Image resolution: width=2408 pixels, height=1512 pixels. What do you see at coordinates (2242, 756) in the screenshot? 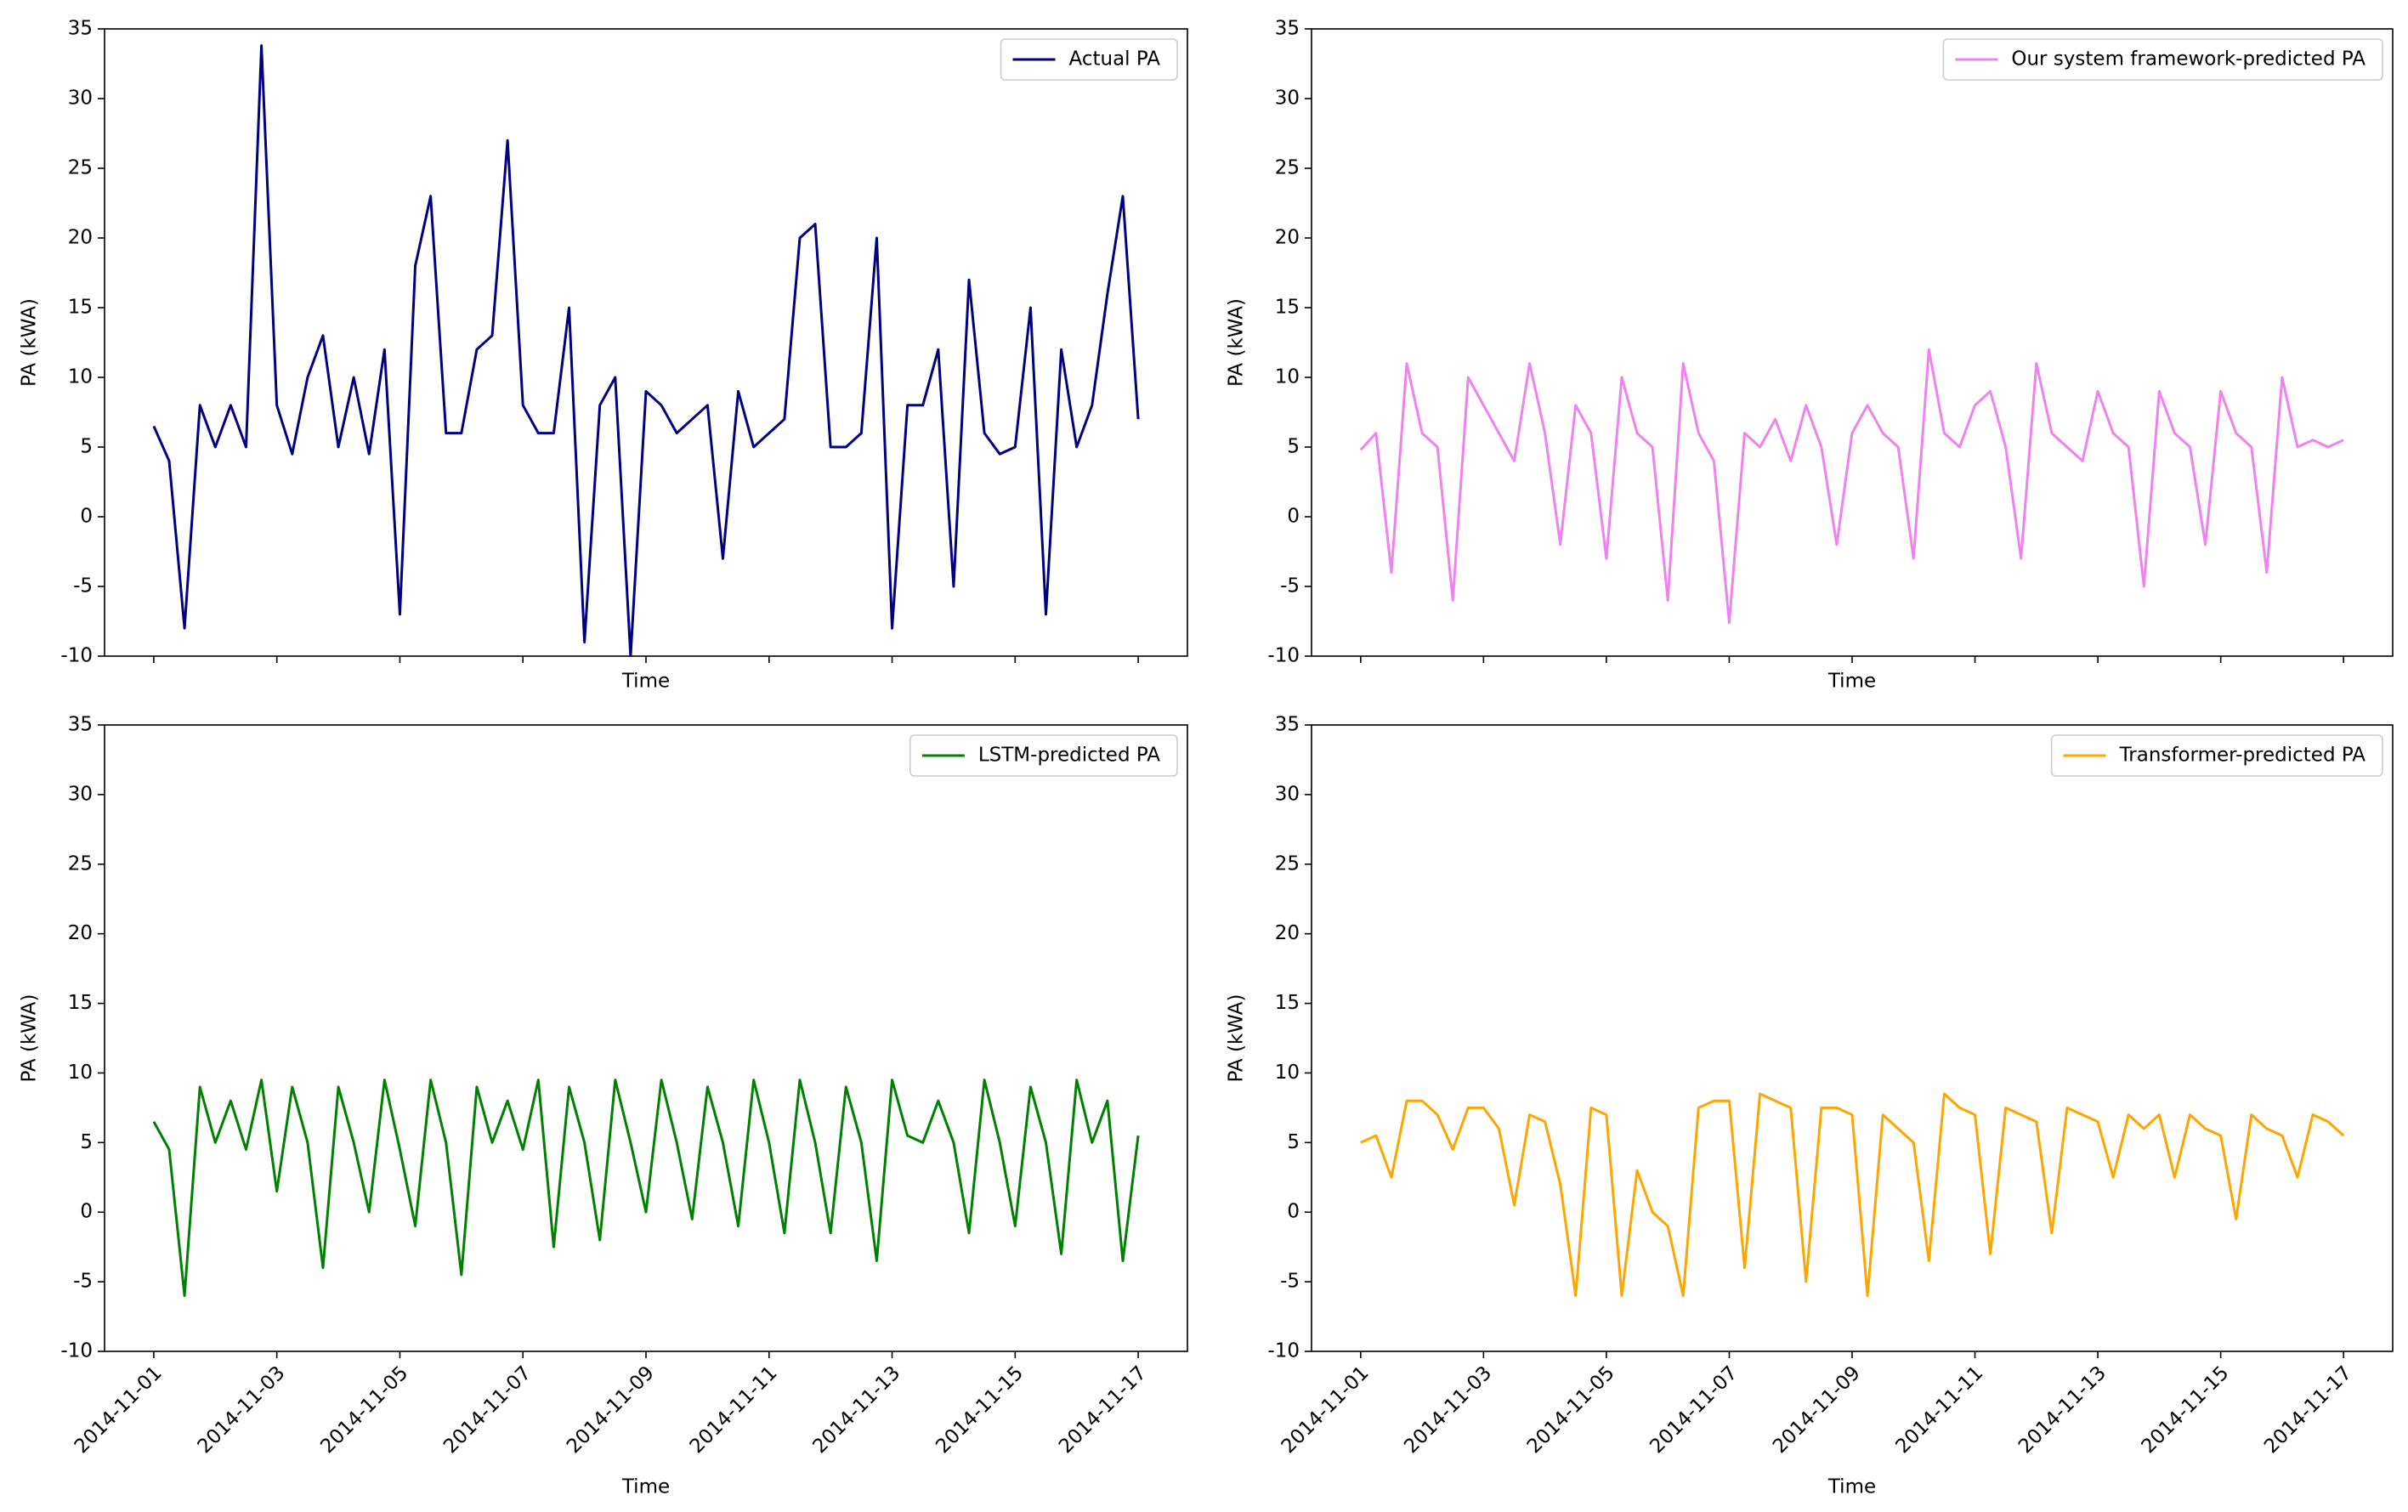
I see `legend-label: Transformer-predicted PA` at bounding box center [2242, 756].